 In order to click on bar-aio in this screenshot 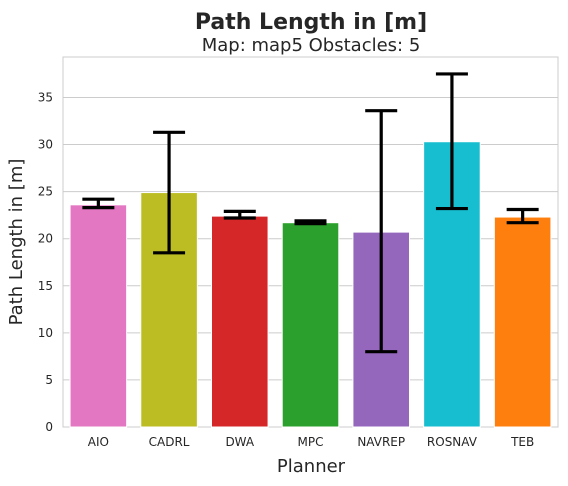, I will do `click(98, 316)`.